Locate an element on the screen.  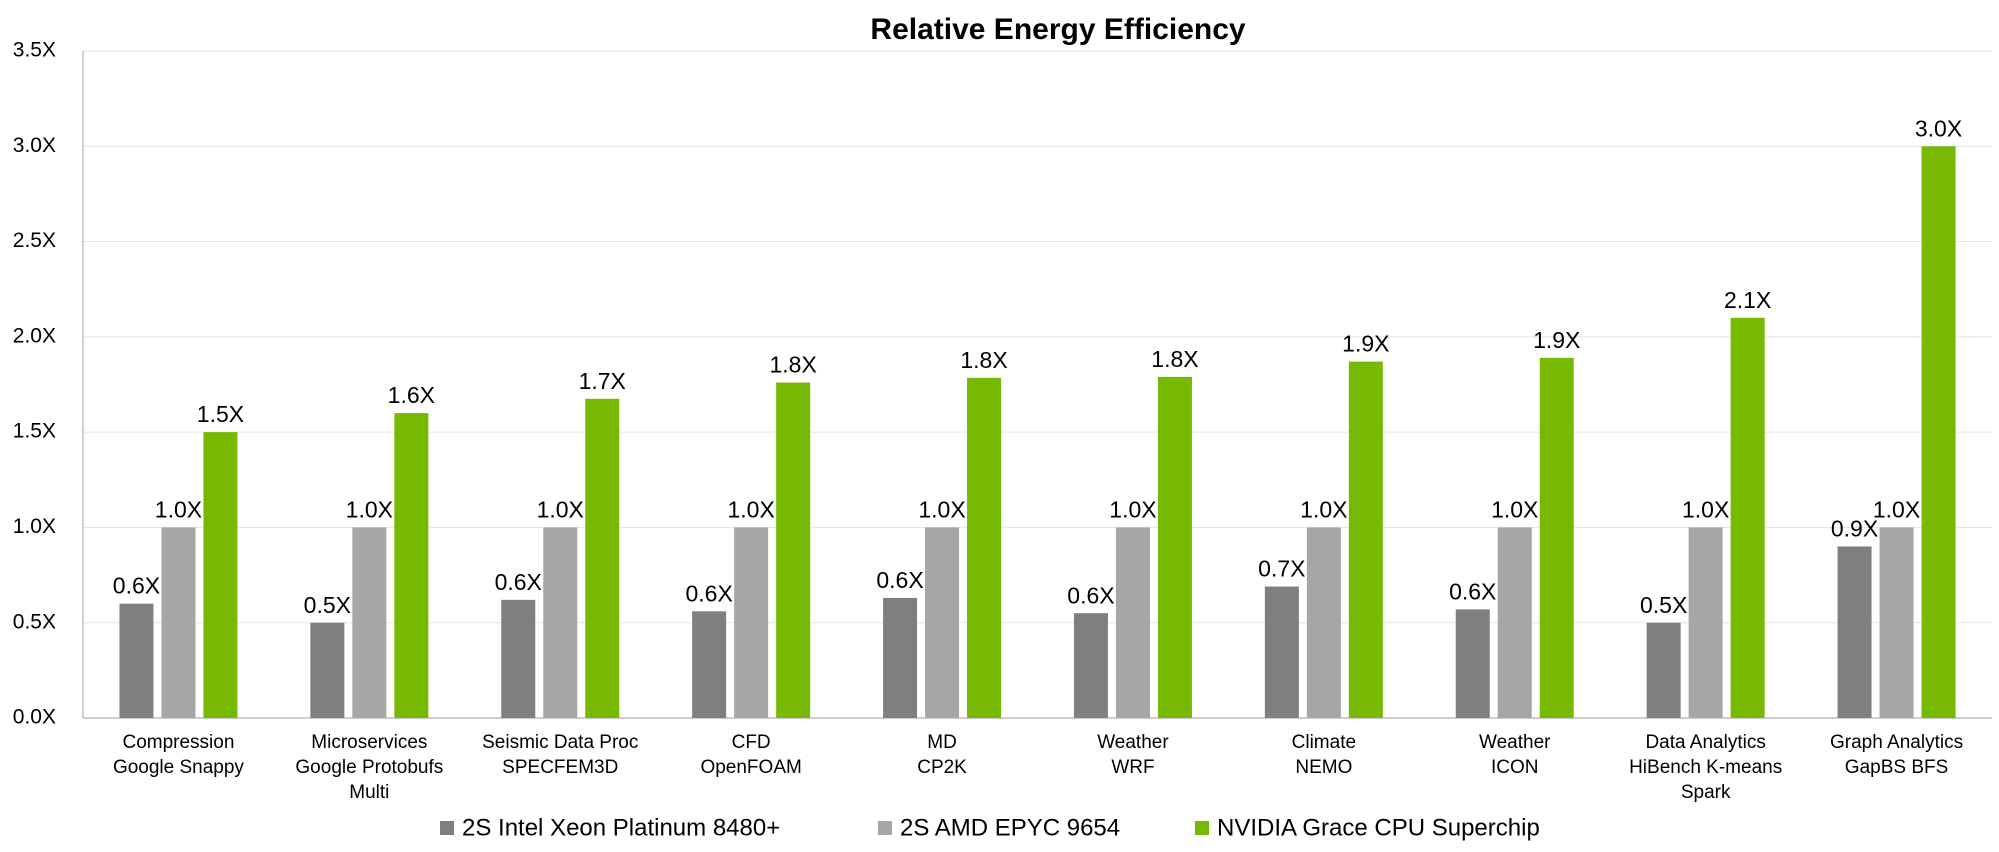
x-tick-label: Weather ICON is located at coordinates (1515, 755).